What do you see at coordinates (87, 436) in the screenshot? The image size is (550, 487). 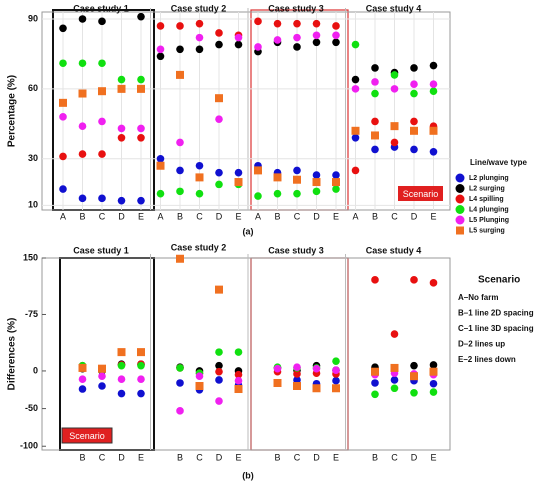 I see `badge-text: Scenario` at bounding box center [87, 436].